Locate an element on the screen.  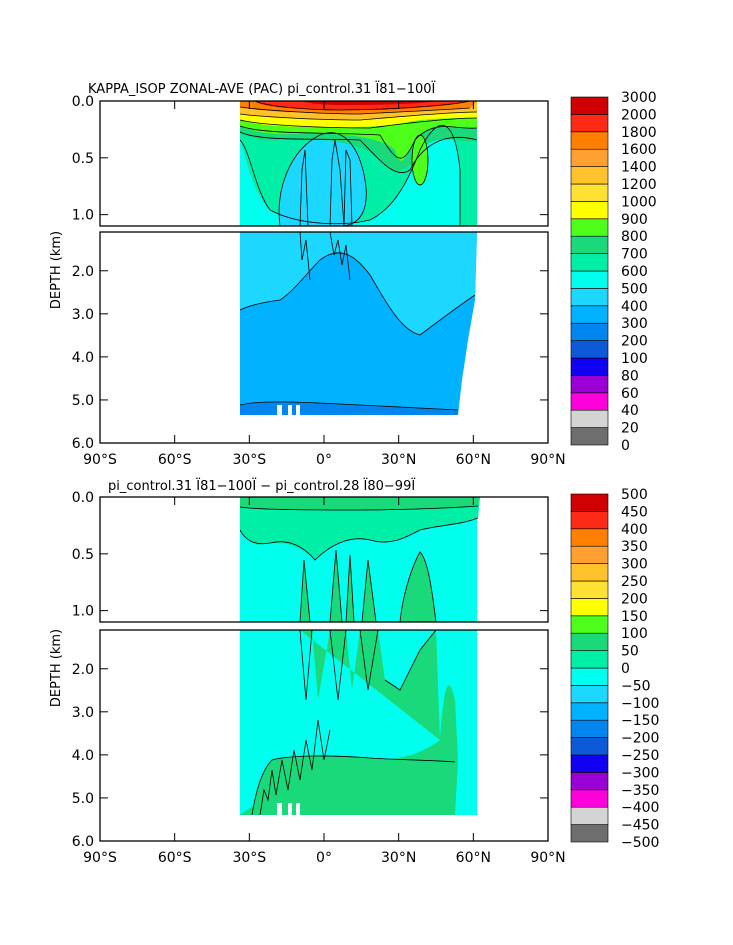
colorbar-label: 150 is located at coordinates (634, 617).